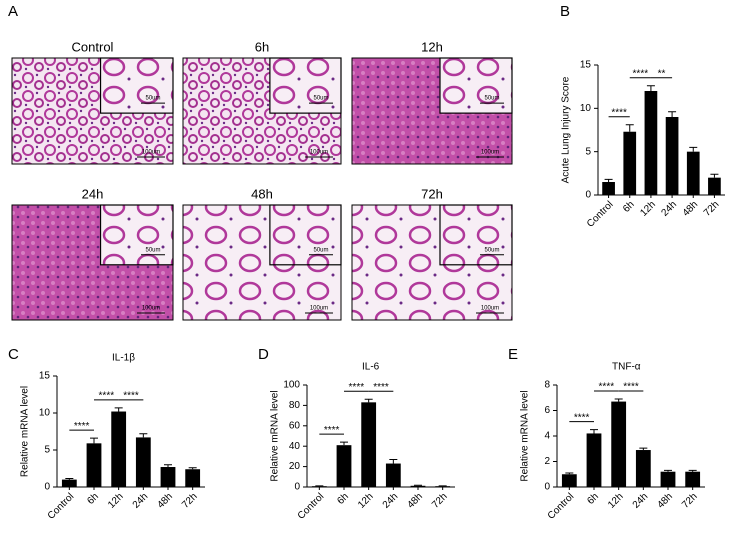  I want to click on y-tick-label: 80, so click(295, 405).